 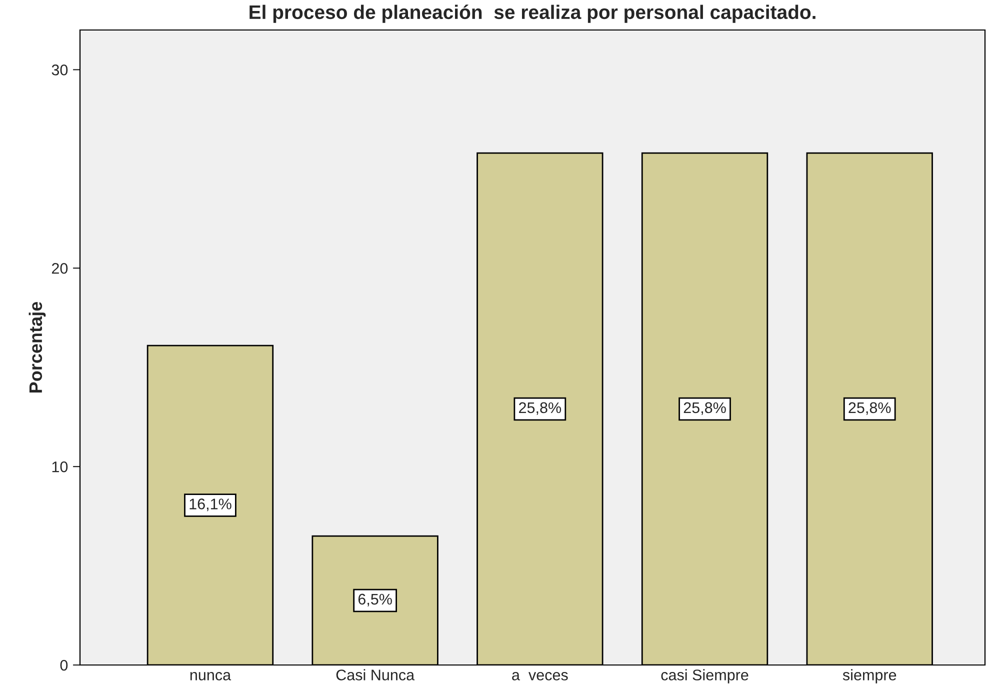 What do you see at coordinates (869, 676) in the screenshot?
I see `x-tick-label: siempre` at bounding box center [869, 676].